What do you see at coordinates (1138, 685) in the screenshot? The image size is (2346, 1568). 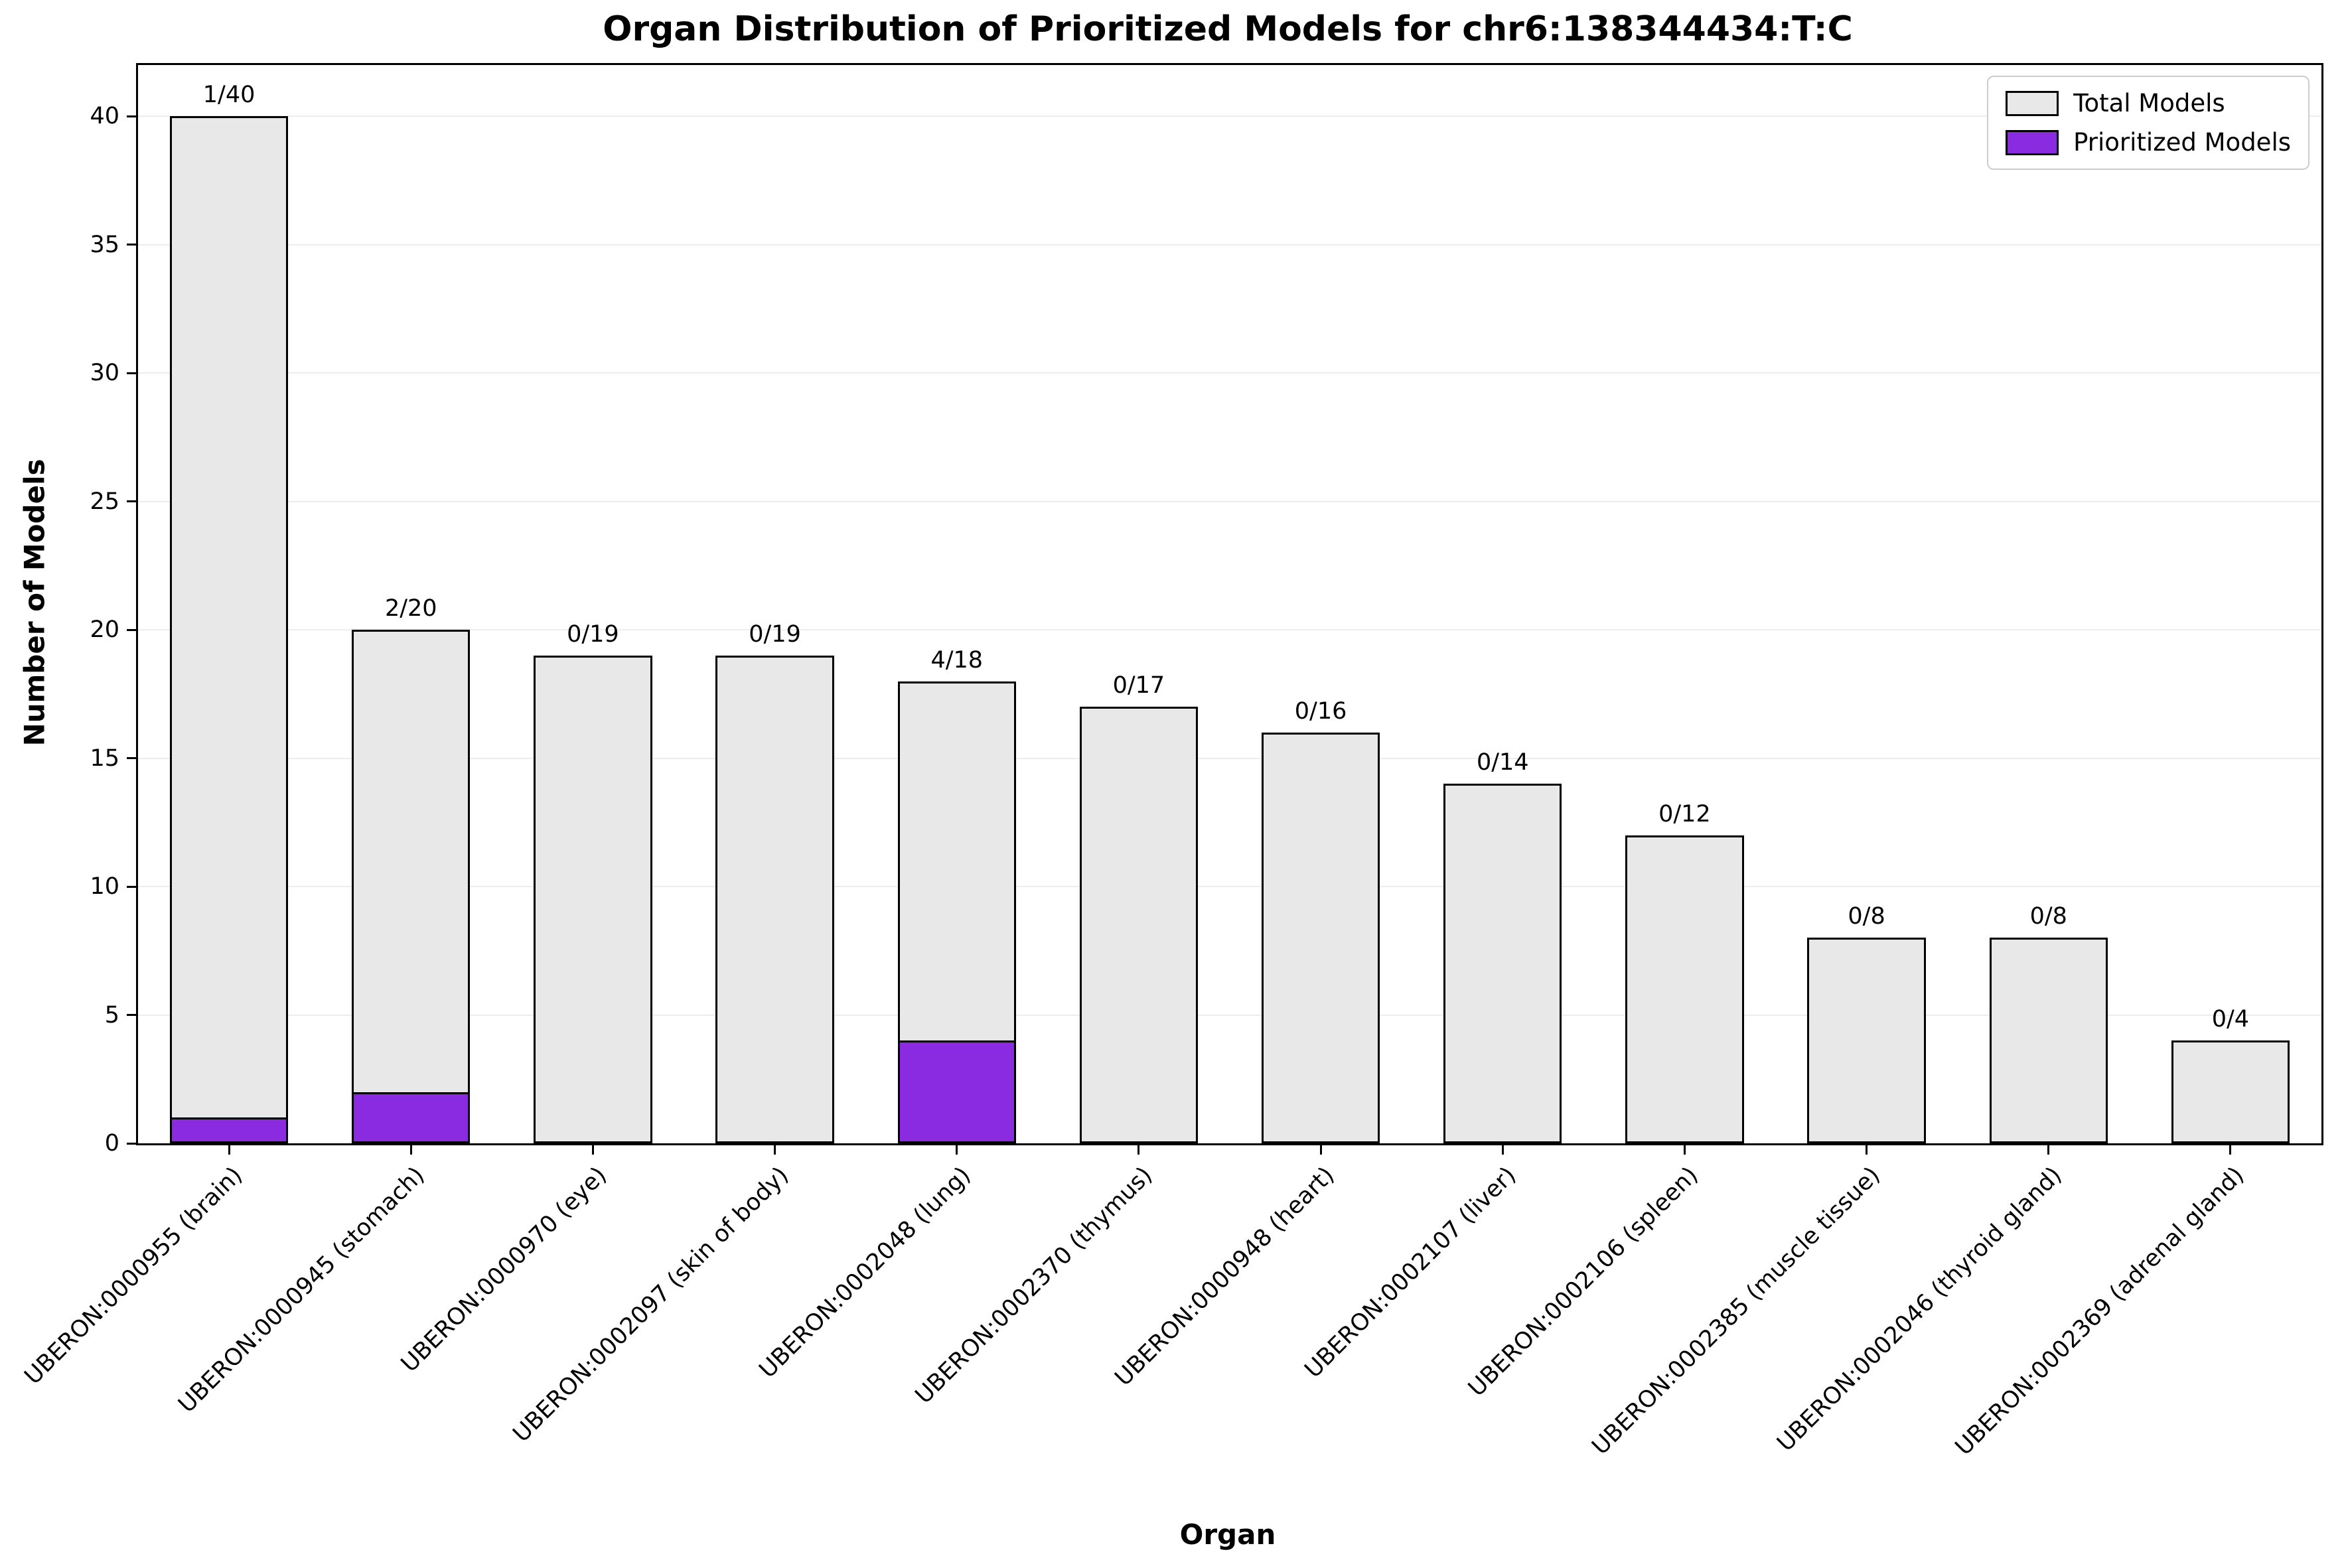 I see `bar-value-label: 0/17` at bounding box center [1138, 685].